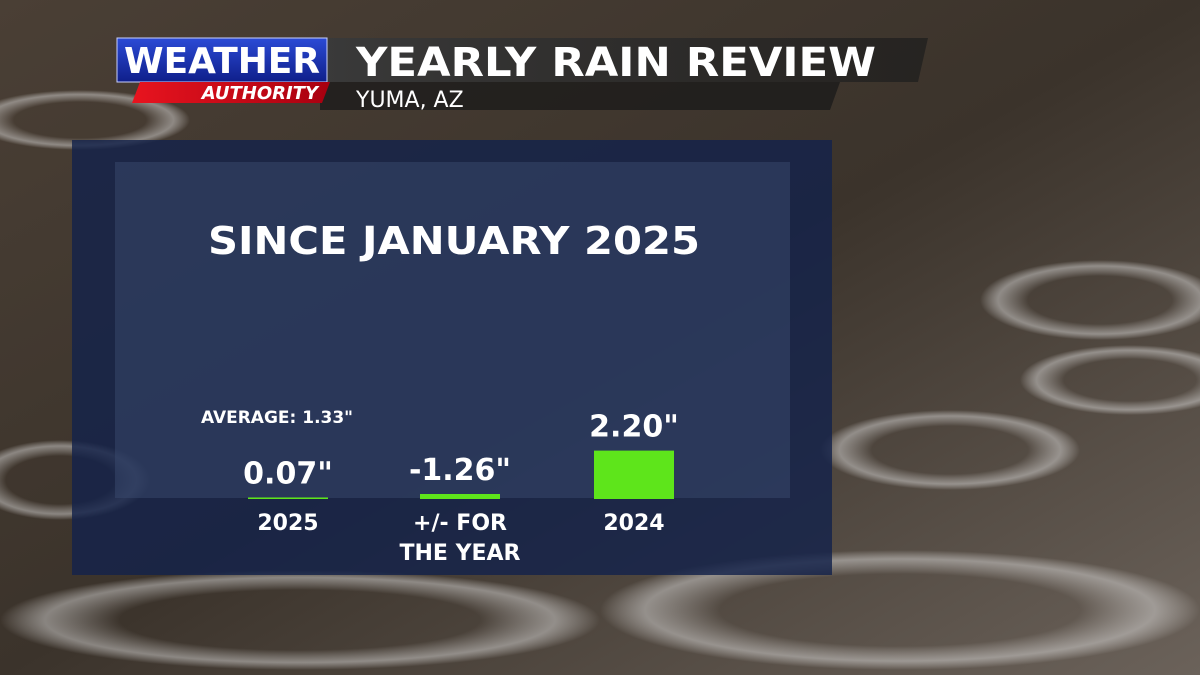 The image size is (1200, 679). I want to click on category-label: 2024, so click(633, 523).